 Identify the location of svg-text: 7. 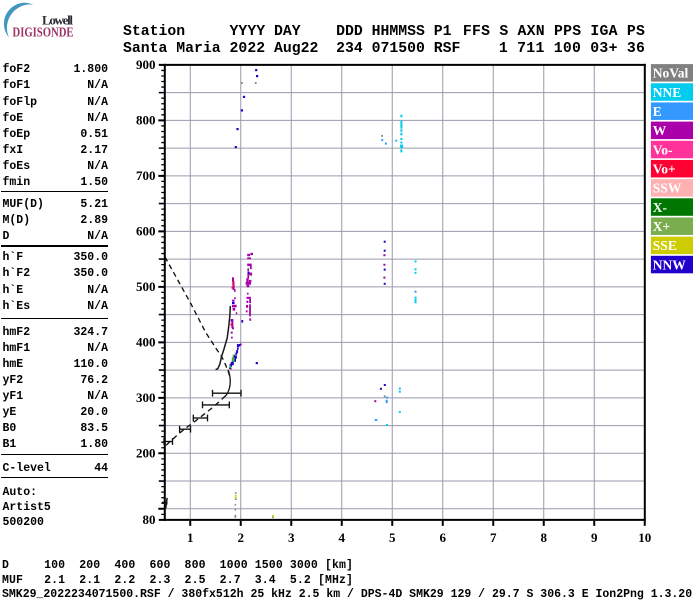
(493, 537).